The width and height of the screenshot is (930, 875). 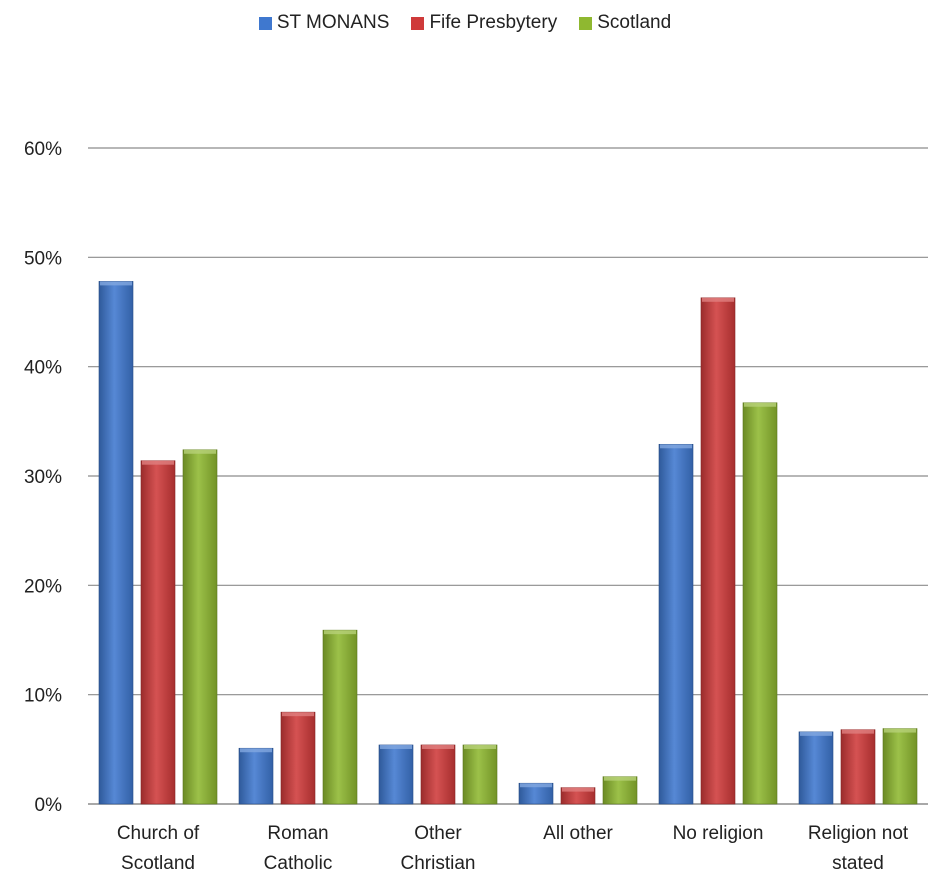 What do you see at coordinates (858, 833) in the screenshot?
I see `x-tick-label: Religion not` at bounding box center [858, 833].